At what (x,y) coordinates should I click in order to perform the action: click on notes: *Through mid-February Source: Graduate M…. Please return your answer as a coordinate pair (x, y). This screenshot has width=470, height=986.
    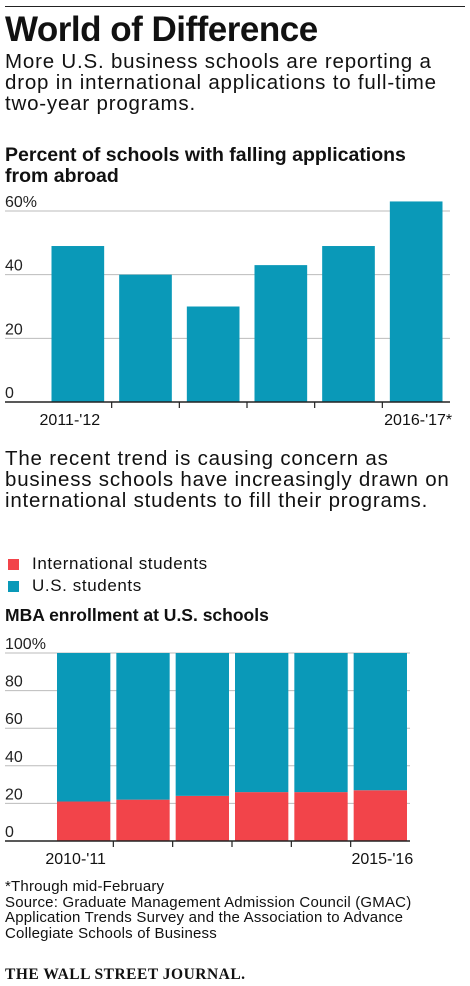
    Looking at the image, I should click on (235, 910).